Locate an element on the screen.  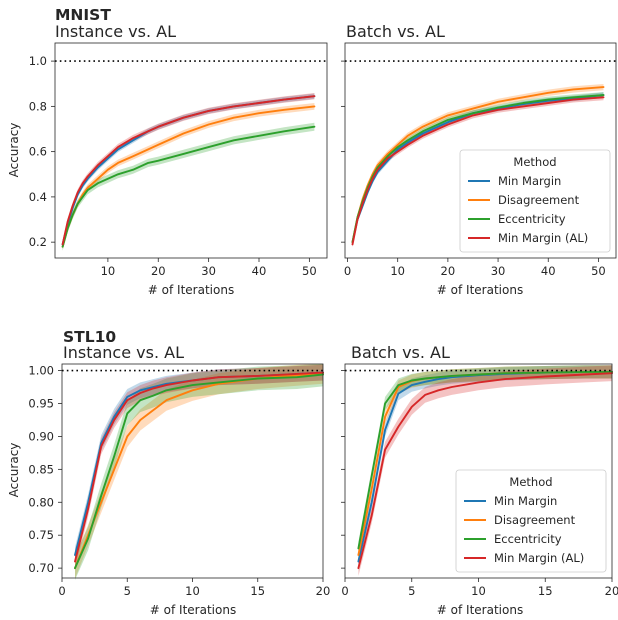
group-title: STL10 is located at coordinates (89, 337).